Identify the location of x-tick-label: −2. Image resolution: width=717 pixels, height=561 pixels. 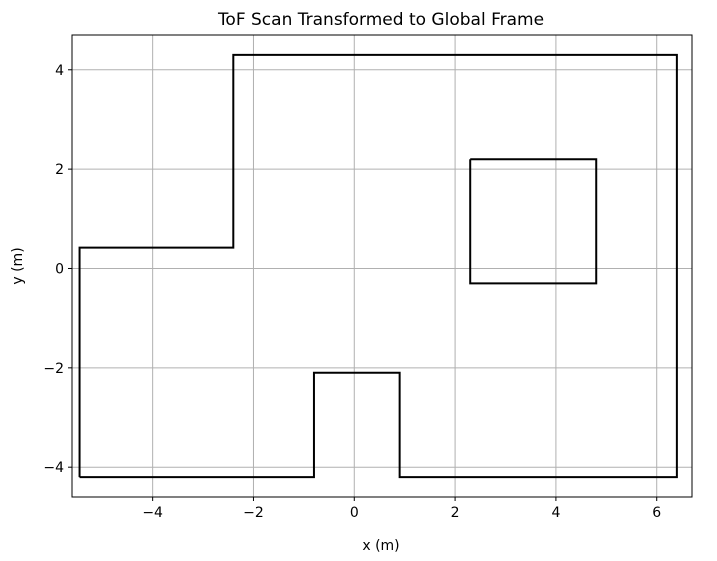
(253, 513).